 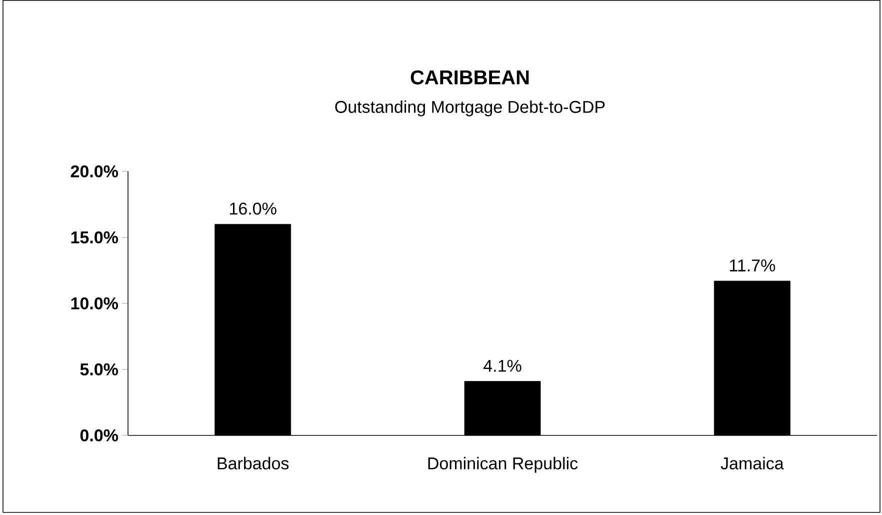 What do you see at coordinates (99, 435) in the screenshot?
I see `y-tick-label: 0.0%` at bounding box center [99, 435].